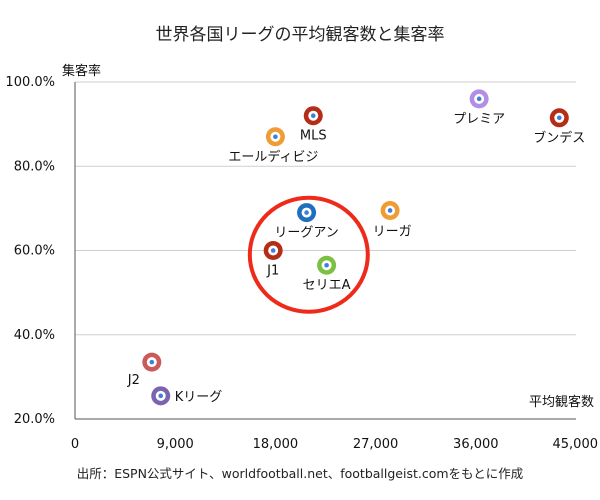  Describe the element at coordinates (300, 35) in the screenshot. I see `chart-title: 世界各国リーグの平均観客数と集客率` at that location.